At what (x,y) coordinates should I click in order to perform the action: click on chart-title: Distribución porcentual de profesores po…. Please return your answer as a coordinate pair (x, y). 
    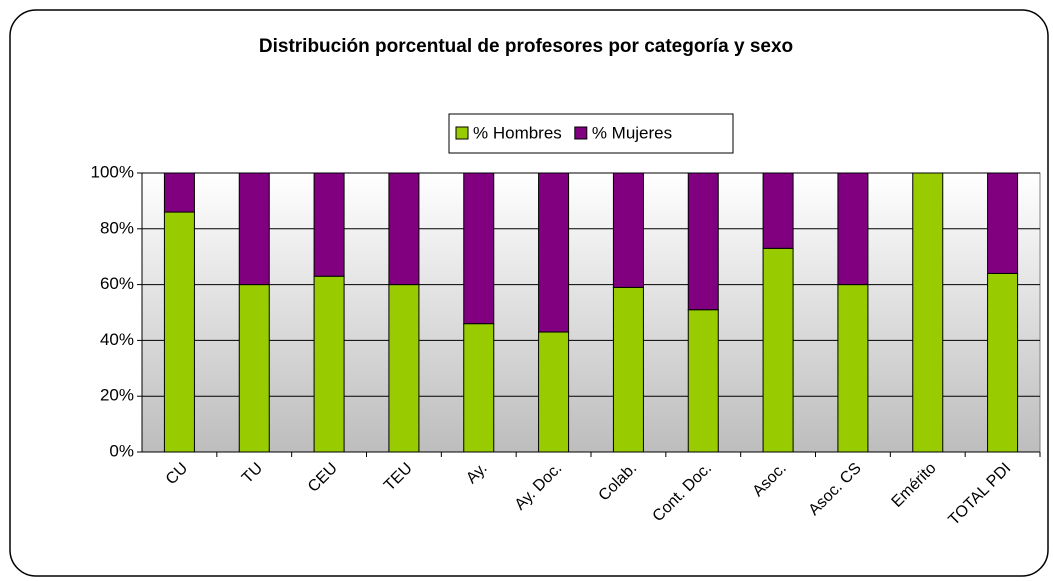
    Looking at the image, I should click on (526, 46).